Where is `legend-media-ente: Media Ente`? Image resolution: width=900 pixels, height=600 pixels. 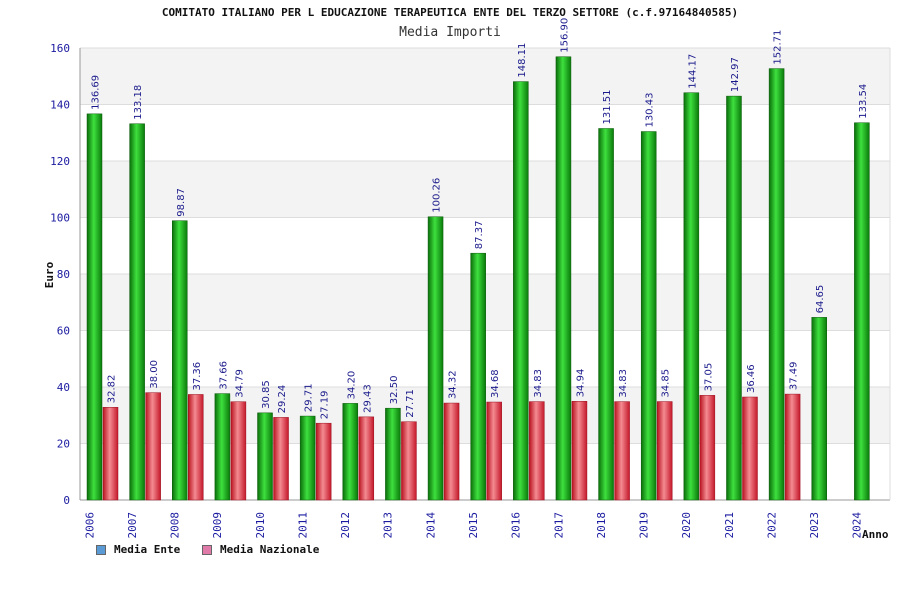 legend-media-ente: Media Ente is located at coordinates (138, 549).